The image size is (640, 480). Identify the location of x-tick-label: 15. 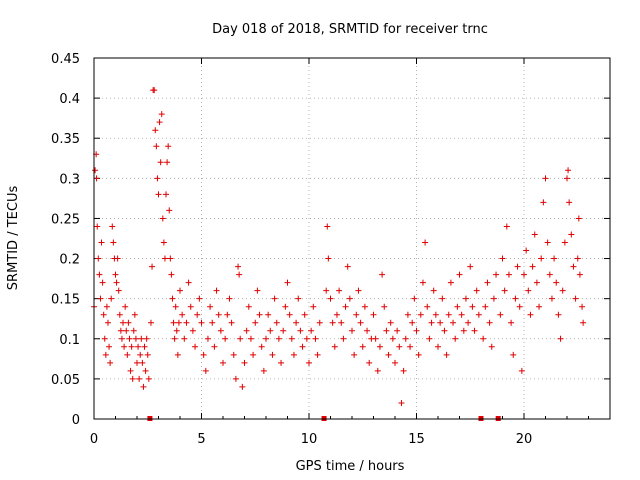
(416, 439).